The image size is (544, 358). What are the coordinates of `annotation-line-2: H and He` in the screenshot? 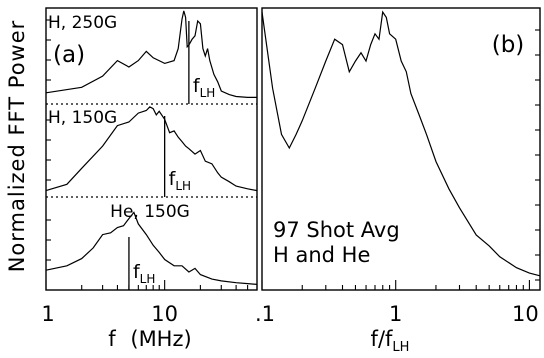 It's located at (321, 255).